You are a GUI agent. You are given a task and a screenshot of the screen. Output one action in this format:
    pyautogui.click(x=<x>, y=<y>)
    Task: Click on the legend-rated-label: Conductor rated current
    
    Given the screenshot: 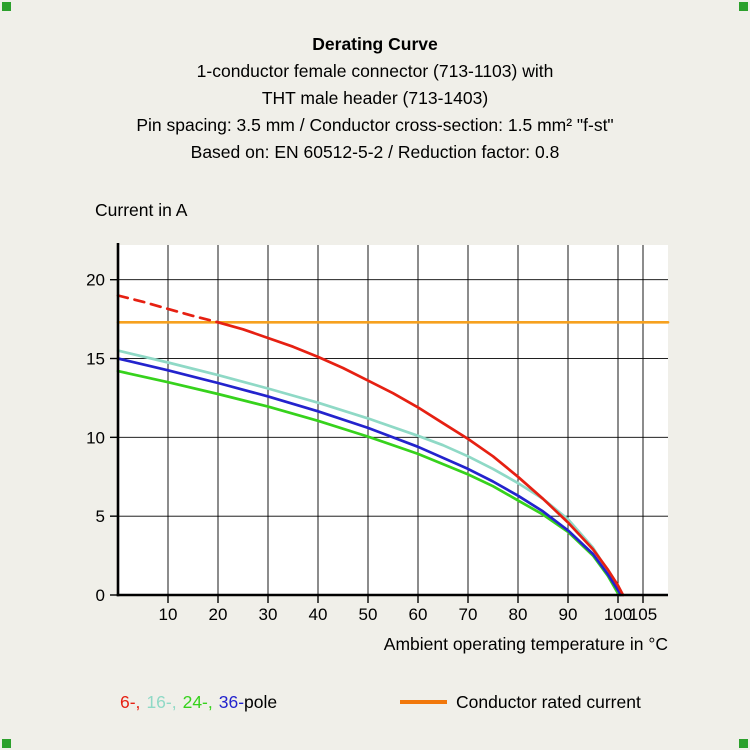 What is the action you would take?
    pyautogui.click(x=548, y=702)
    